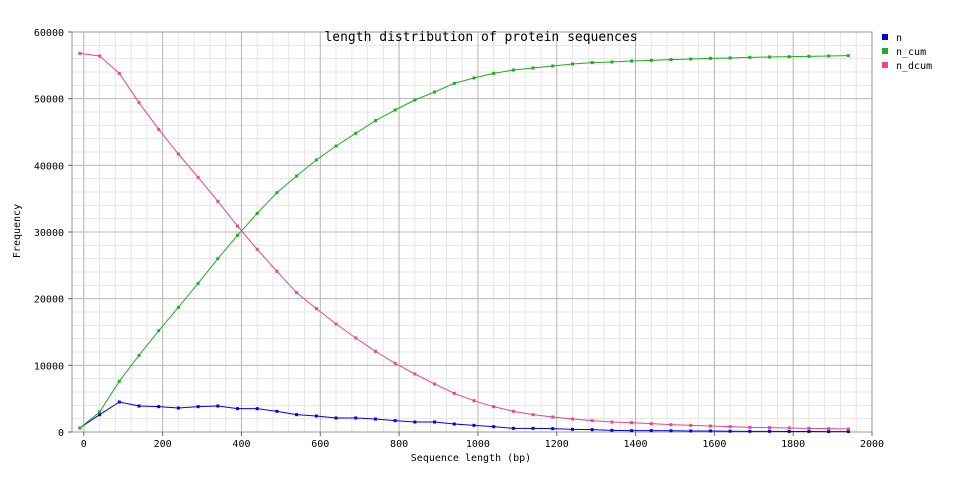  I want to click on x-tick-label: 1400, so click(635, 444).